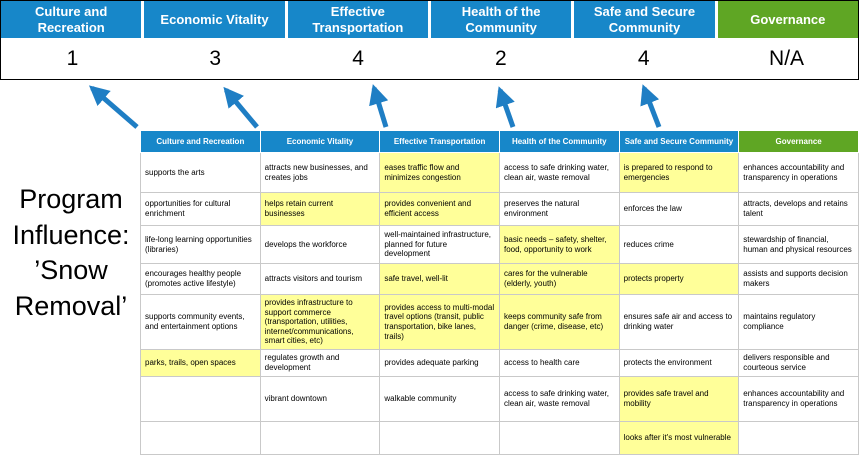 This screenshot has height=465, width=859. Describe the element at coordinates (559, 141) in the screenshot. I see `matrix-header-health-of-the-community: Health of the Community` at that location.